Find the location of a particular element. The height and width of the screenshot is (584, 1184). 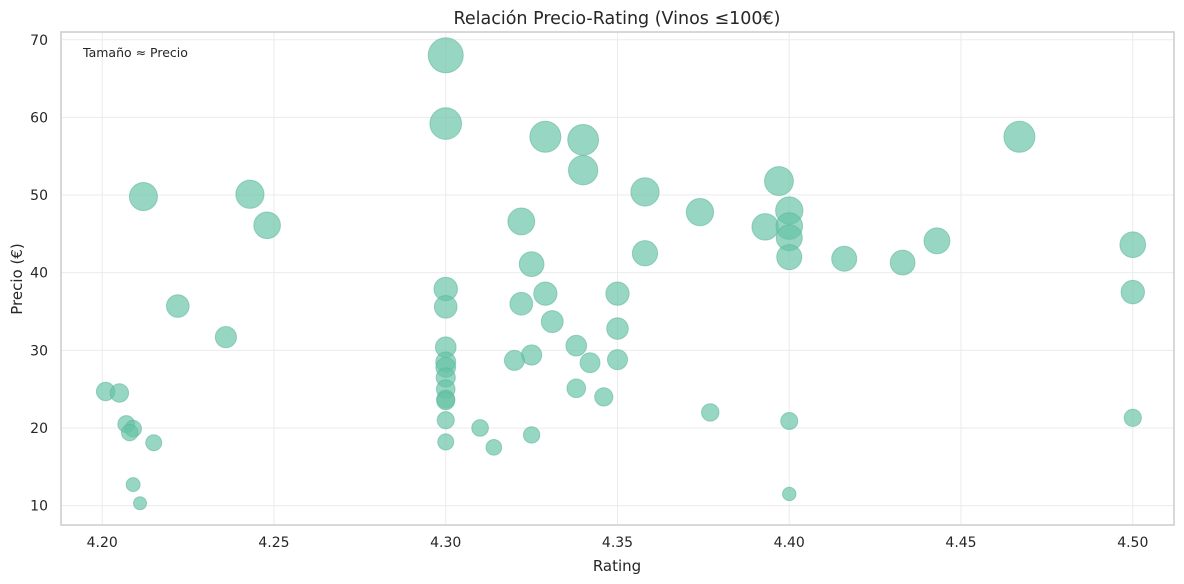

x-tick-label: 4.25 is located at coordinates (273, 543).